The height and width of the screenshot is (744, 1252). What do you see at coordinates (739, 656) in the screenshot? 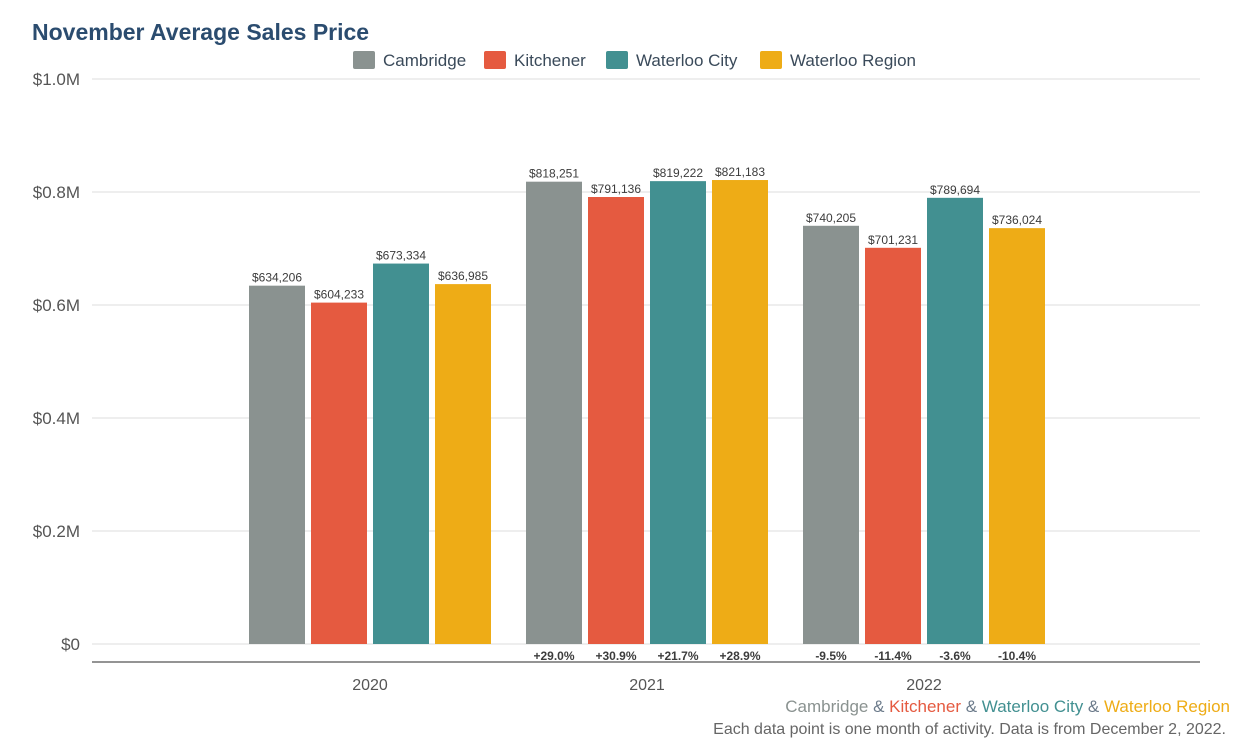
I see `bar-change-label: +28.9%` at bounding box center [739, 656].